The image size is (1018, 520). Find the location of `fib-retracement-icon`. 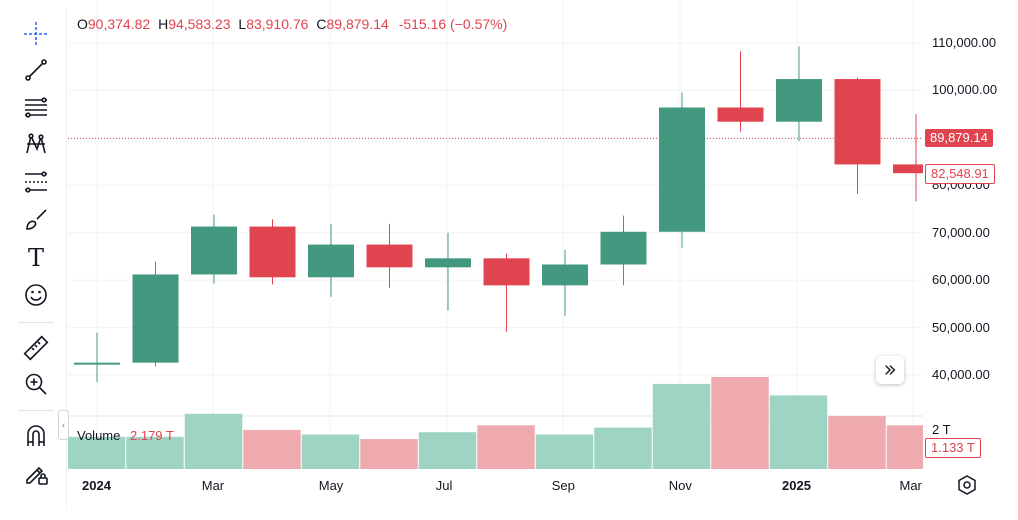

fib-retracement-icon is located at coordinates (36, 107).